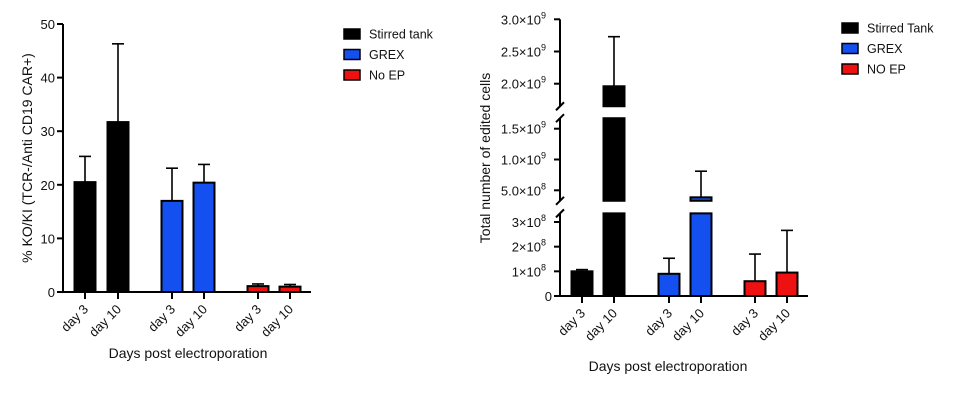 The image size is (954, 411). Describe the element at coordinates (521, 160) in the screenshot. I see `y-tick-mantissa: 1.0×10` at that location.